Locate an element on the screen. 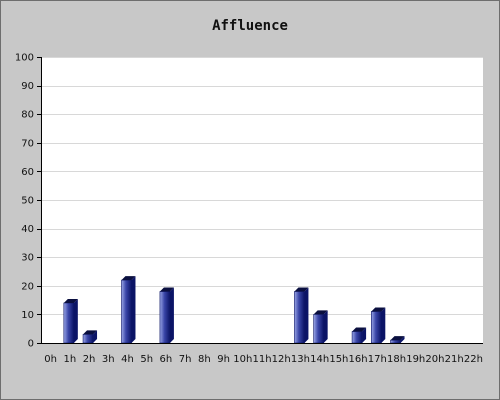 Image resolution: width=500 pixels, height=400 pixels. x-tick-label: 21h is located at coordinates (454, 359).